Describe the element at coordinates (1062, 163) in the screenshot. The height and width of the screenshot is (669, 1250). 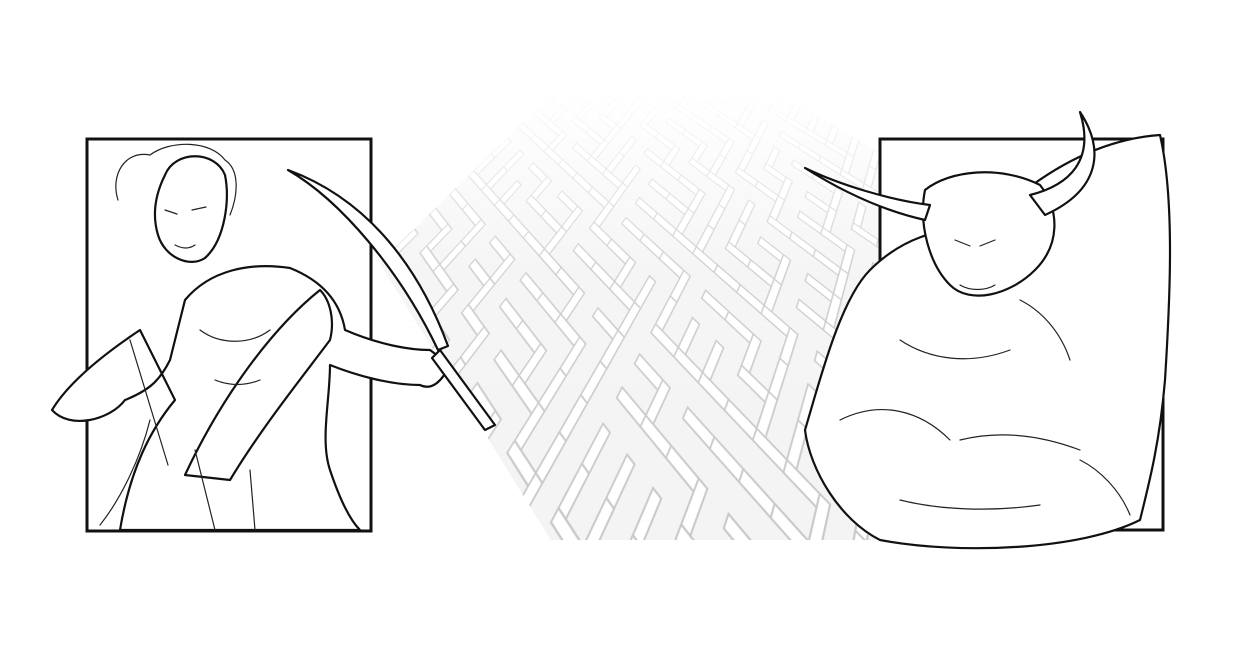
I see `right-horn` at that location.